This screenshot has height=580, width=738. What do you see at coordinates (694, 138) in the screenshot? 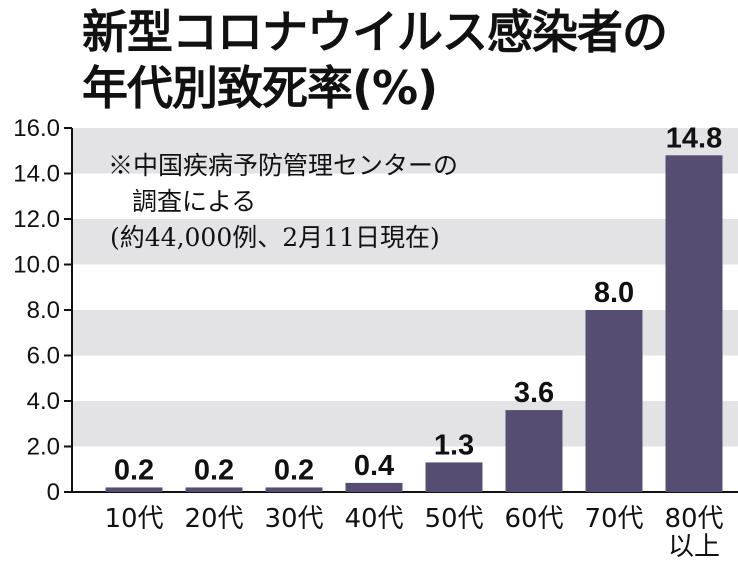
I see `bar-value-label: 14.8` at bounding box center [694, 138].